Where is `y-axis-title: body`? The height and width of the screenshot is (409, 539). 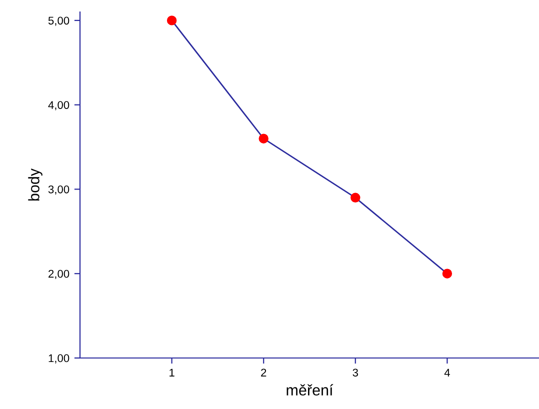
y-axis-title: body is located at coordinates (35, 184).